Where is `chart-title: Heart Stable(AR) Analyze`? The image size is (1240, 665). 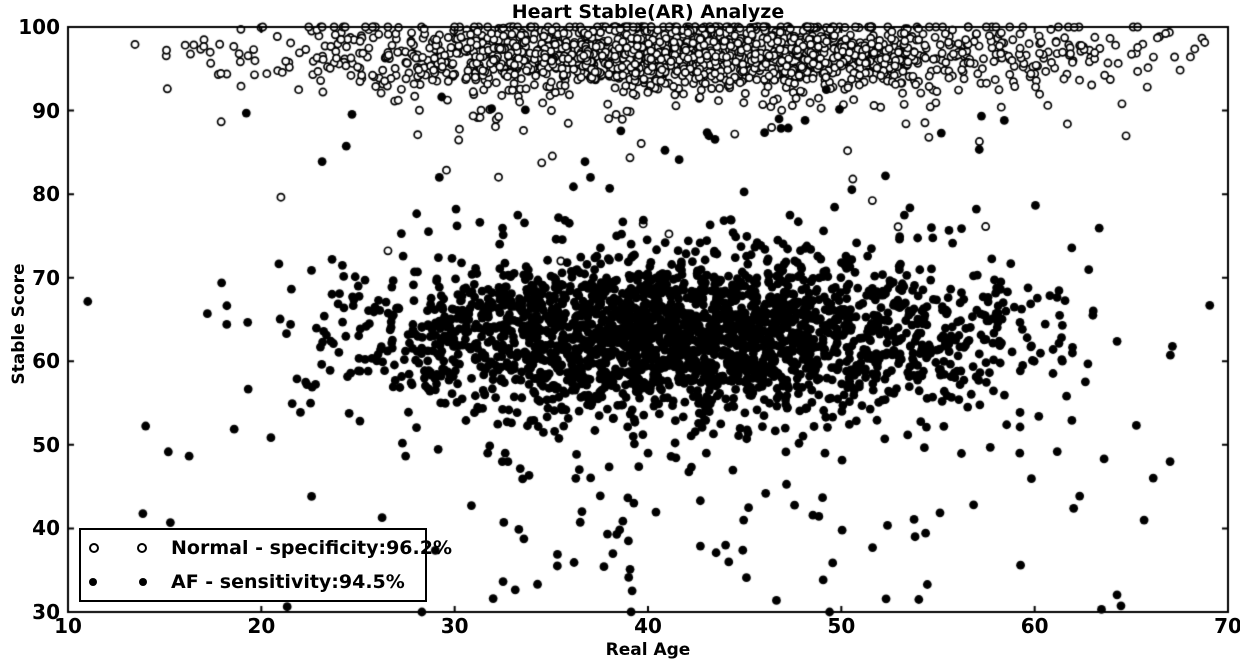
chart-title: Heart Stable(AR) Analyze is located at coordinates (648, 12).